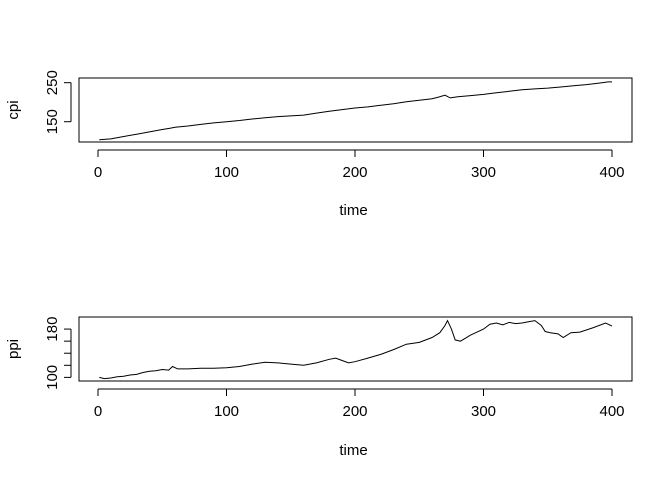 The height and width of the screenshot is (480, 672). I want to click on ppi-x-tick-label: 300, so click(483, 411).